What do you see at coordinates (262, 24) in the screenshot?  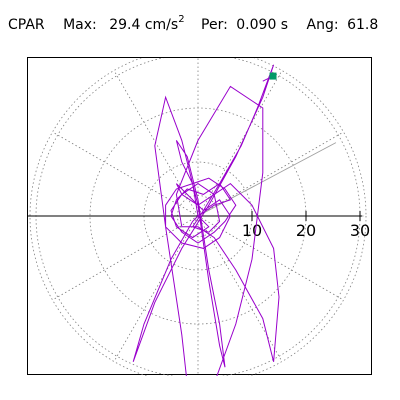 I see `per-value: 0.090 s` at bounding box center [262, 24].